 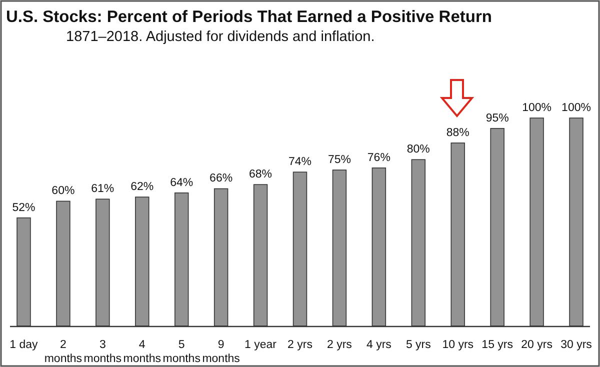 What do you see at coordinates (537, 345) in the screenshot?
I see `x-tick-label: 20 yrs` at bounding box center [537, 345].